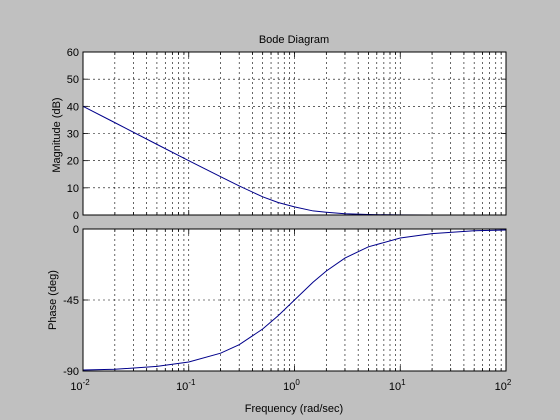 The image size is (560, 420). What do you see at coordinates (71, 301) in the screenshot?
I see `phase-y-tick-label: -45` at bounding box center [71, 301].